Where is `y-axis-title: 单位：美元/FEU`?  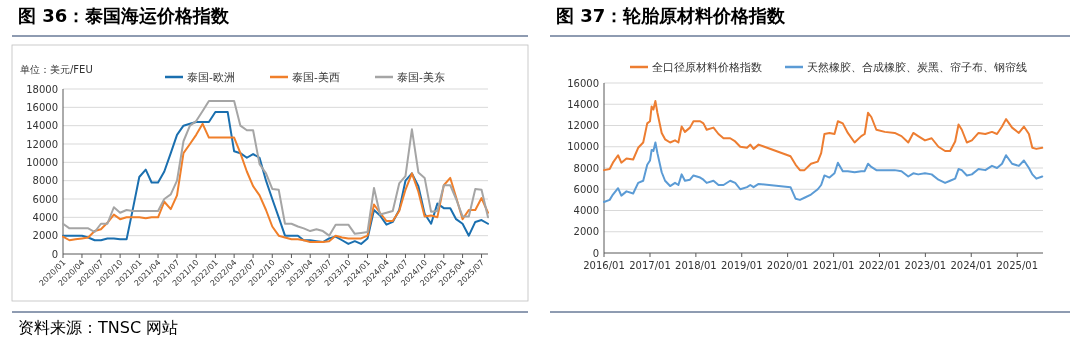
y-axis-title: 单位：美元/FEU is located at coordinates (56, 69).